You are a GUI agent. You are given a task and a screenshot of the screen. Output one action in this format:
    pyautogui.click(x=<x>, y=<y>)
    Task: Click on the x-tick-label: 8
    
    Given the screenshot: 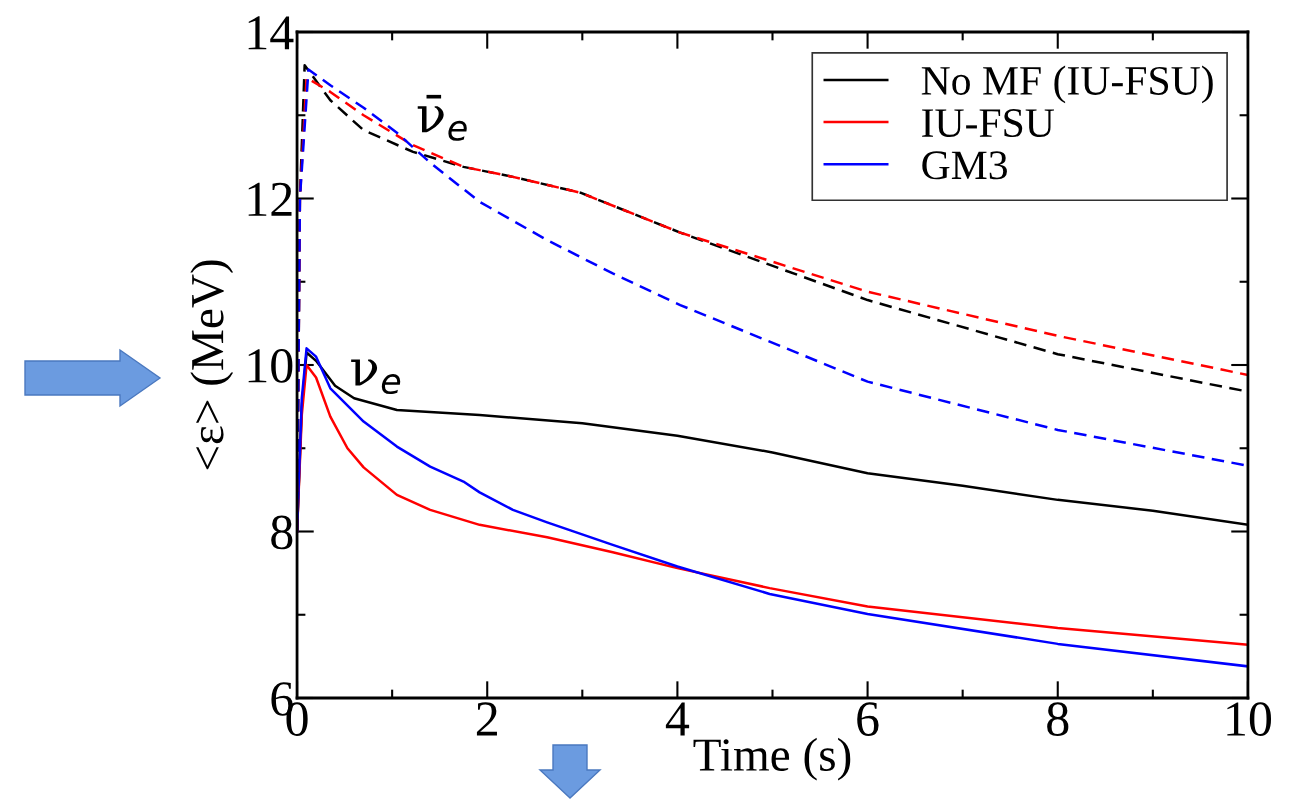 What is the action you would take?
    pyautogui.click(x=1058, y=719)
    